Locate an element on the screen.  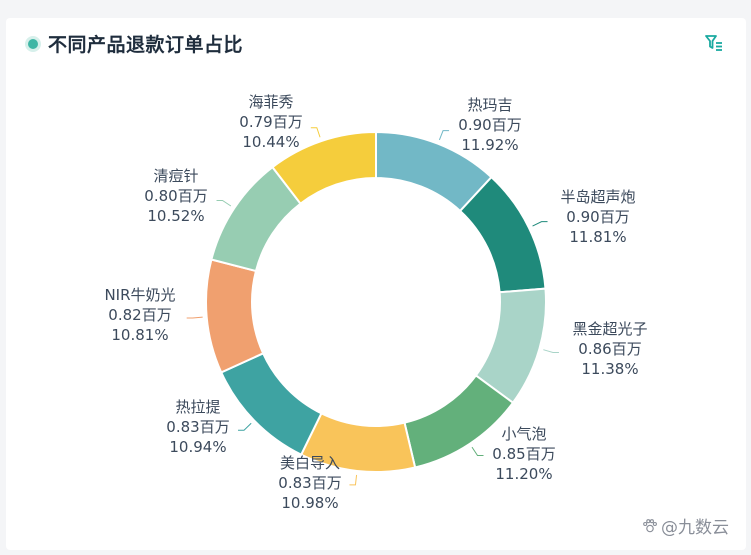
slice-label-name: 清痘针 is located at coordinates (175, 176).